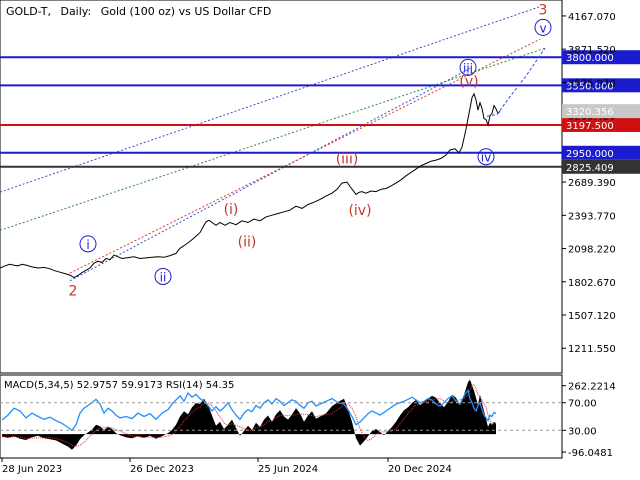 This screenshot has width=640, height=480. I want to click on price-tick-label-2: 3575.970, so click(592, 83).